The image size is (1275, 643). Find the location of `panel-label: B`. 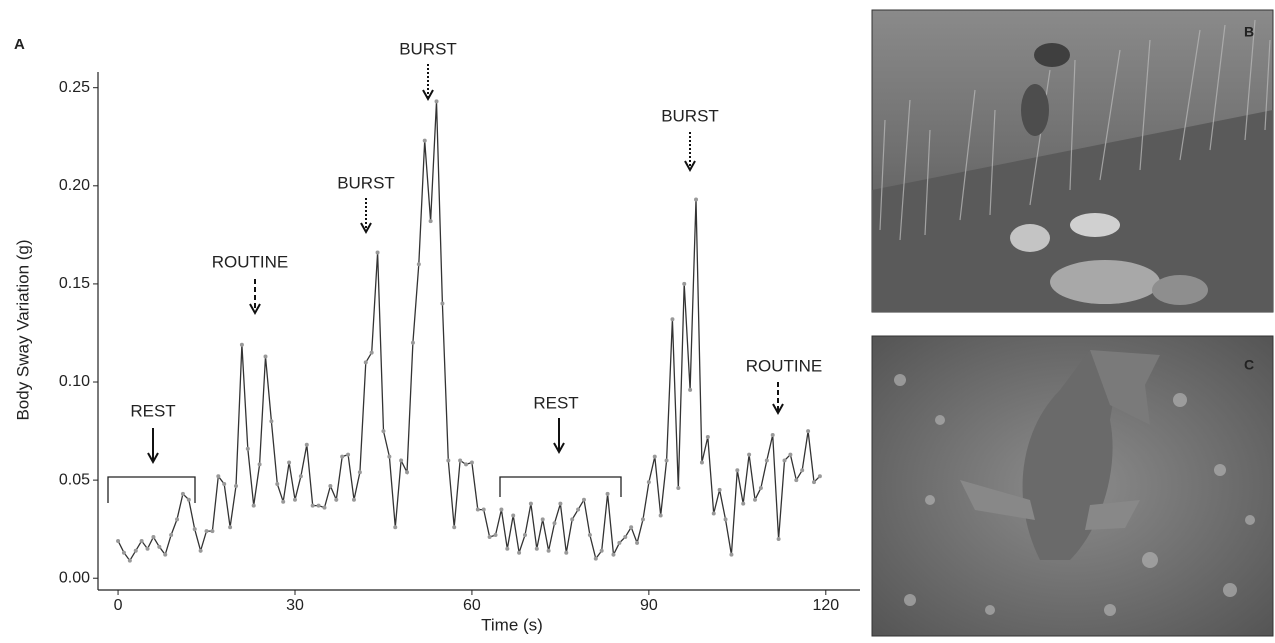

panel-label: B is located at coordinates (1249, 32).